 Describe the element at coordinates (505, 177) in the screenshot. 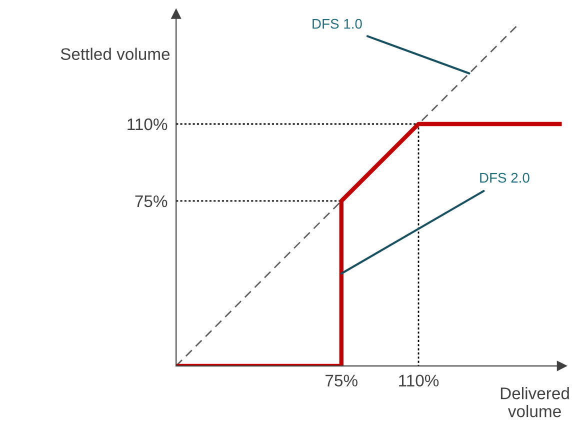

I see `annotation: DFS 2.0` at that location.